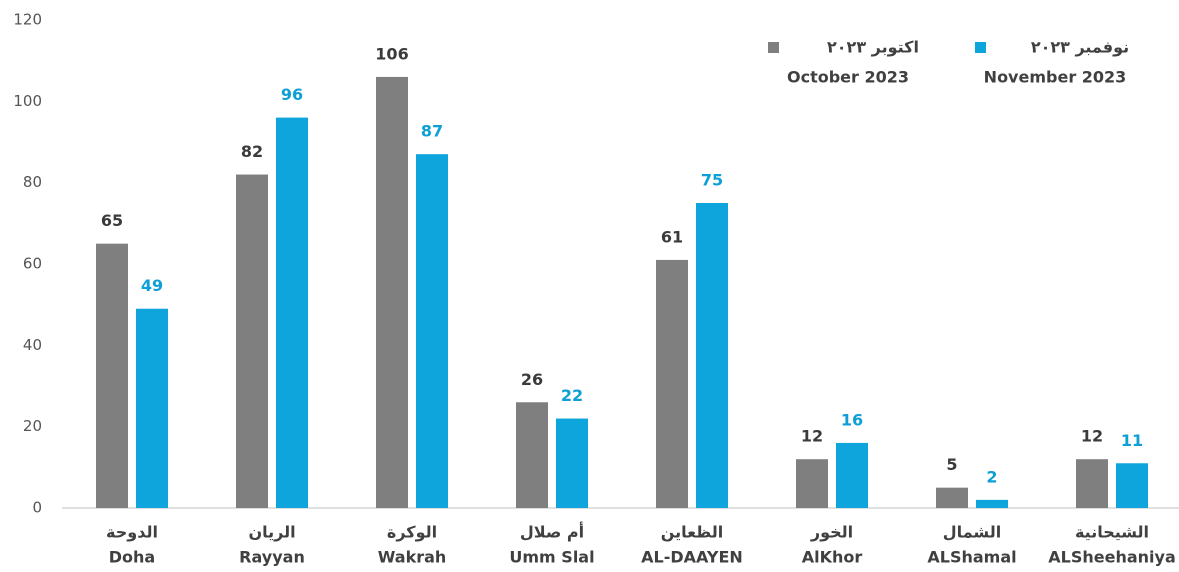 The width and height of the screenshot is (1179, 572). I want to click on x-tick-label-ar: الريان, so click(271, 532).